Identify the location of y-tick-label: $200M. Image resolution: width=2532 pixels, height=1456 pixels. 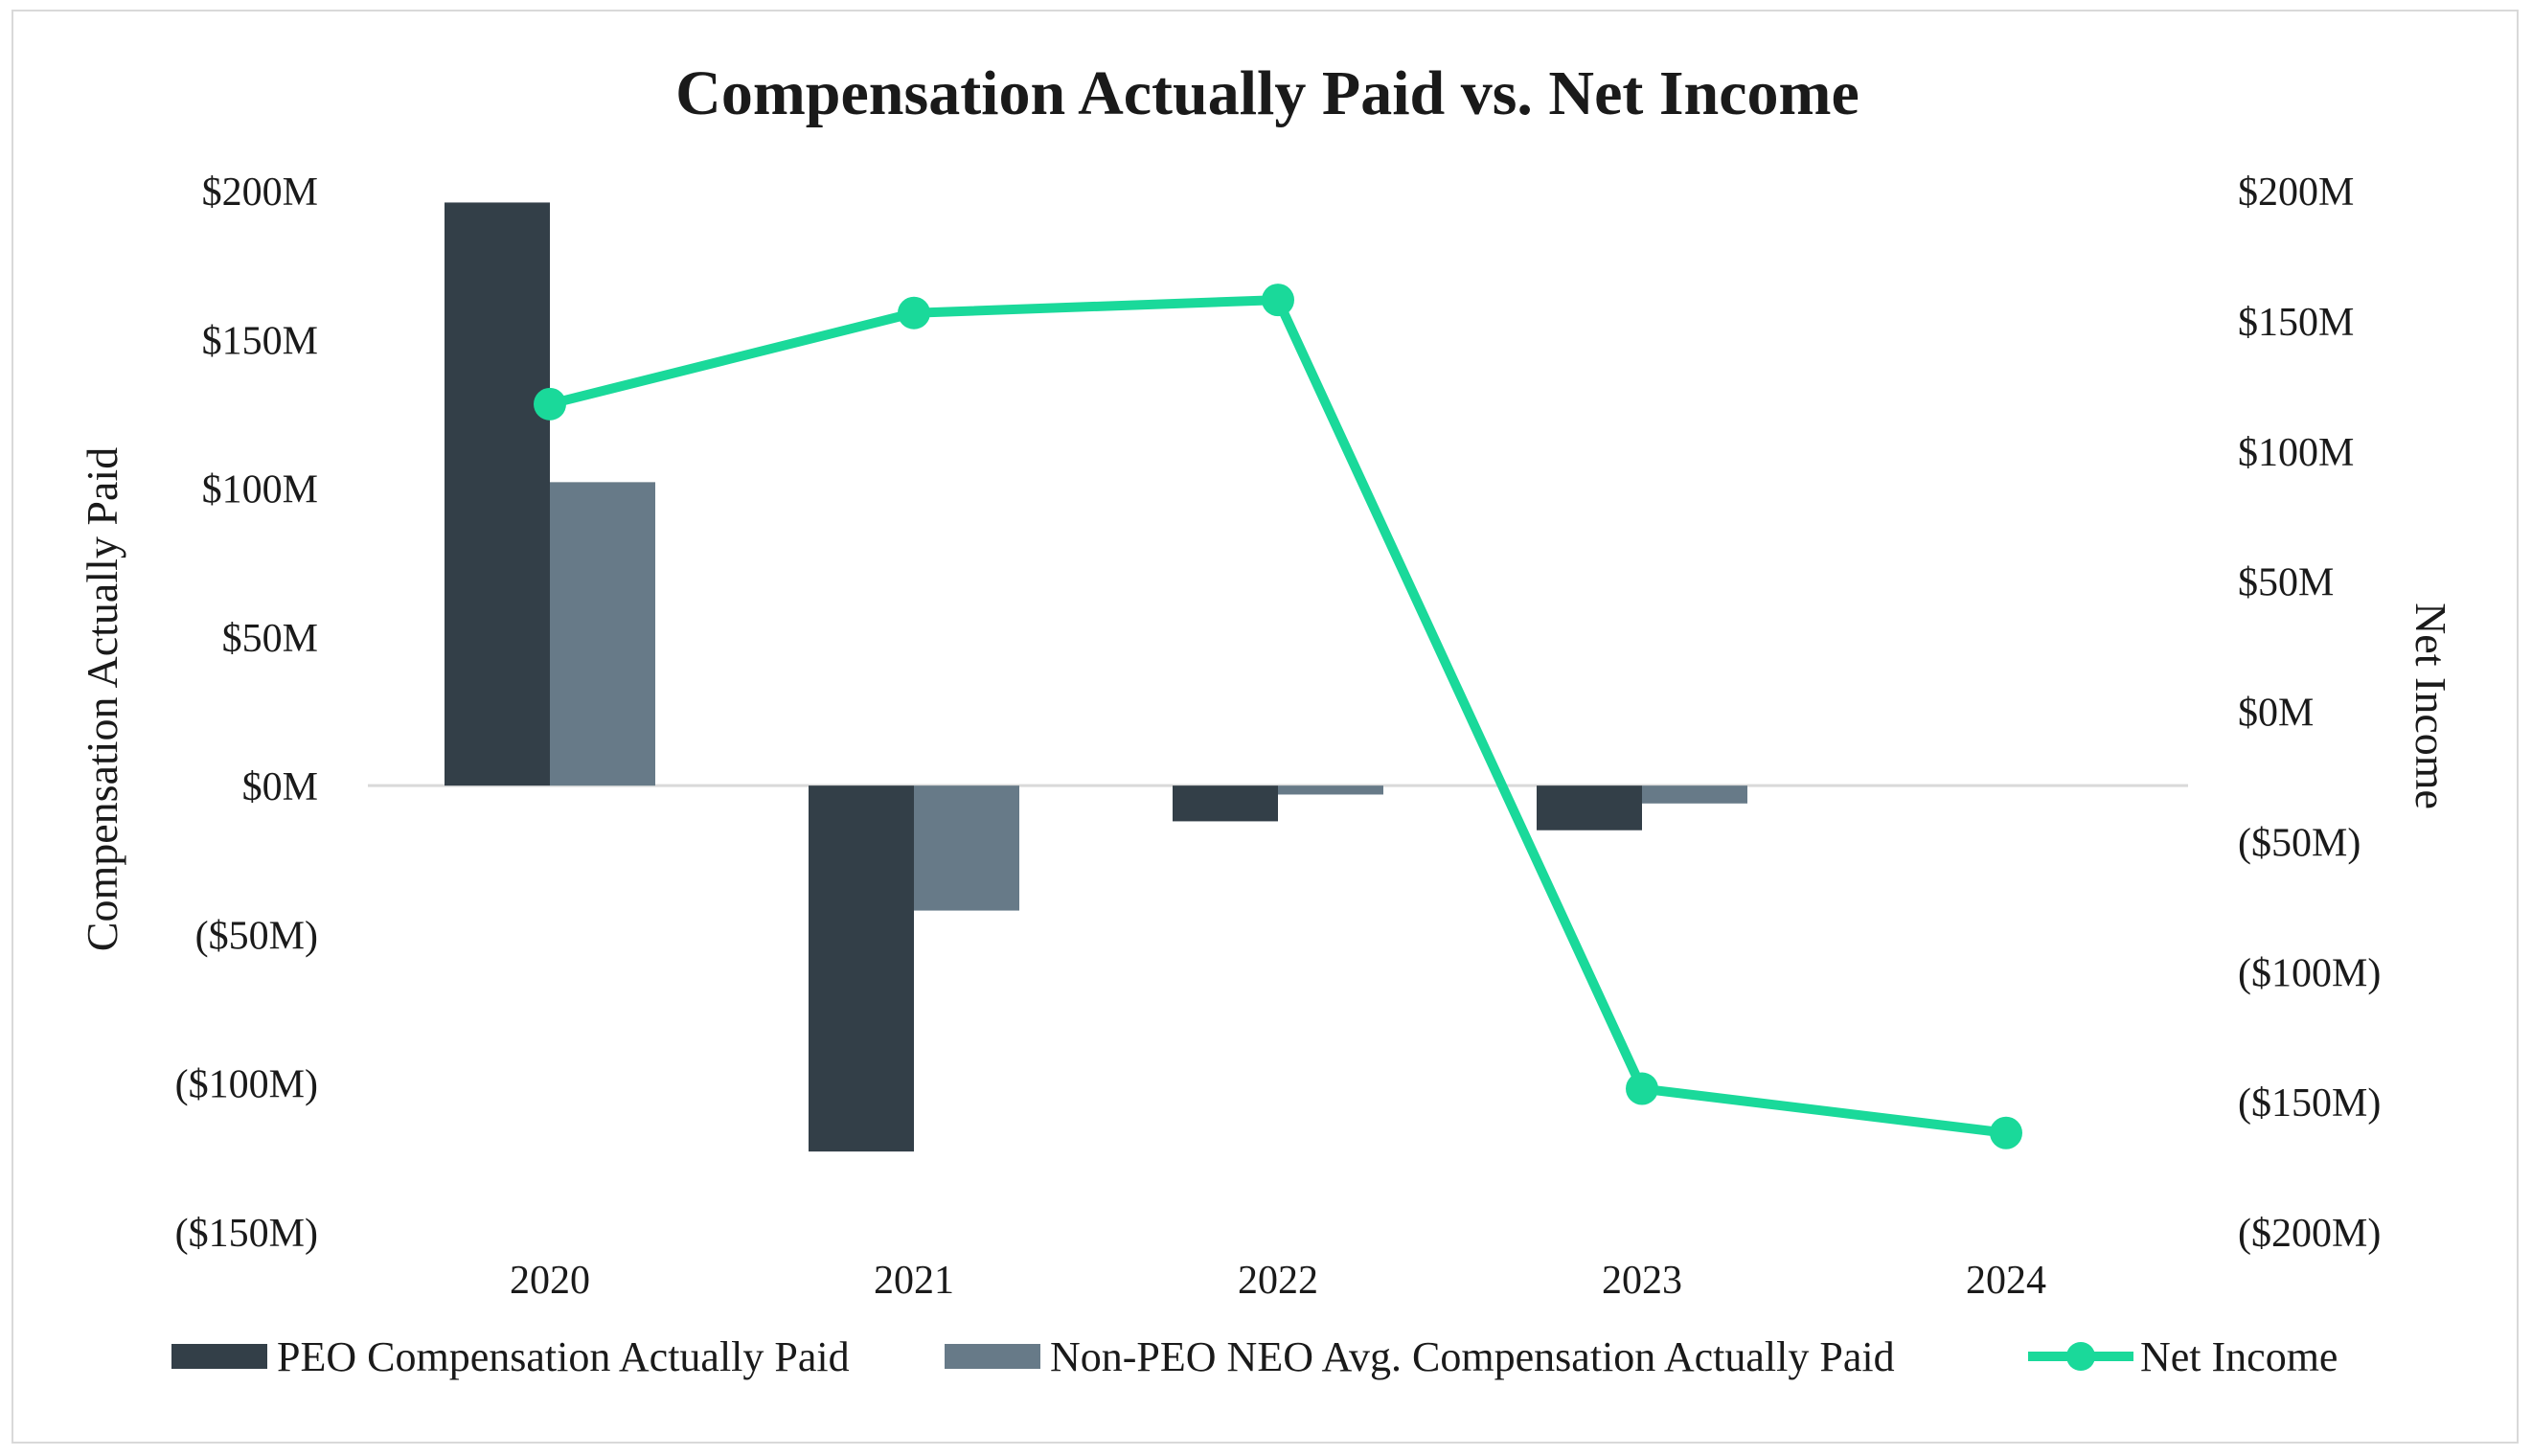
(260, 193).